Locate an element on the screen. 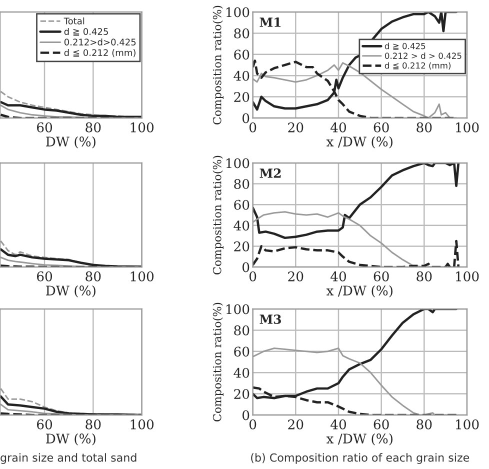  legend-label: 0.212 > d > 0.425 is located at coordinates (423, 55).